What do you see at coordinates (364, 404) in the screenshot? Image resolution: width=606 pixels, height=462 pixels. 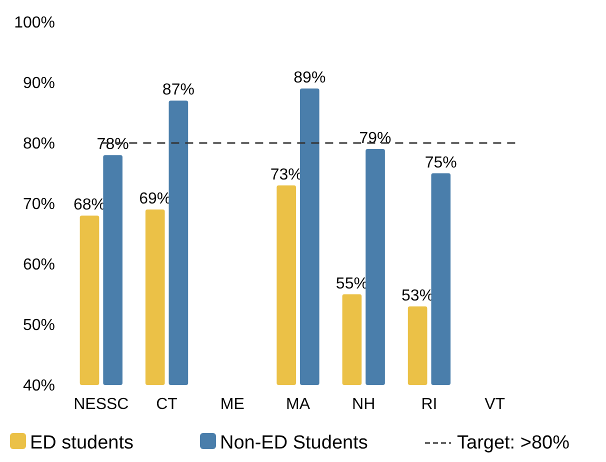 I see `x-tick-label: NH` at bounding box center [364, 404].